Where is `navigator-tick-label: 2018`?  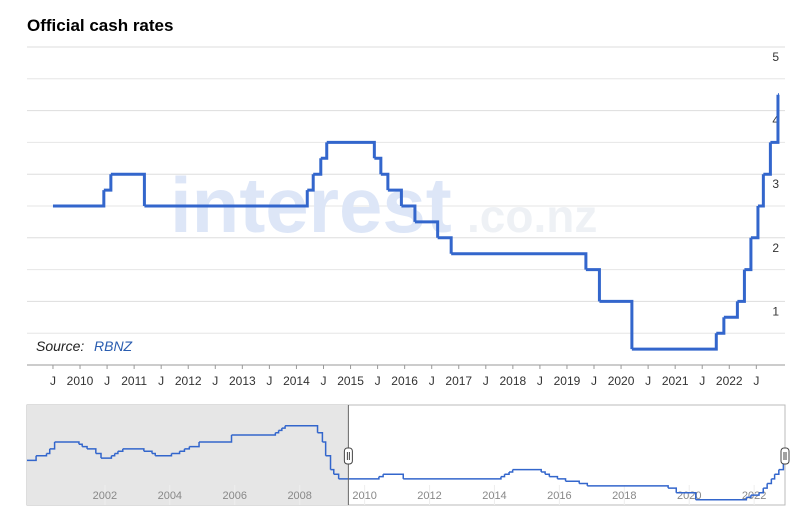
navigator-tick-label: 2018 is located at coordinates (624, 496).